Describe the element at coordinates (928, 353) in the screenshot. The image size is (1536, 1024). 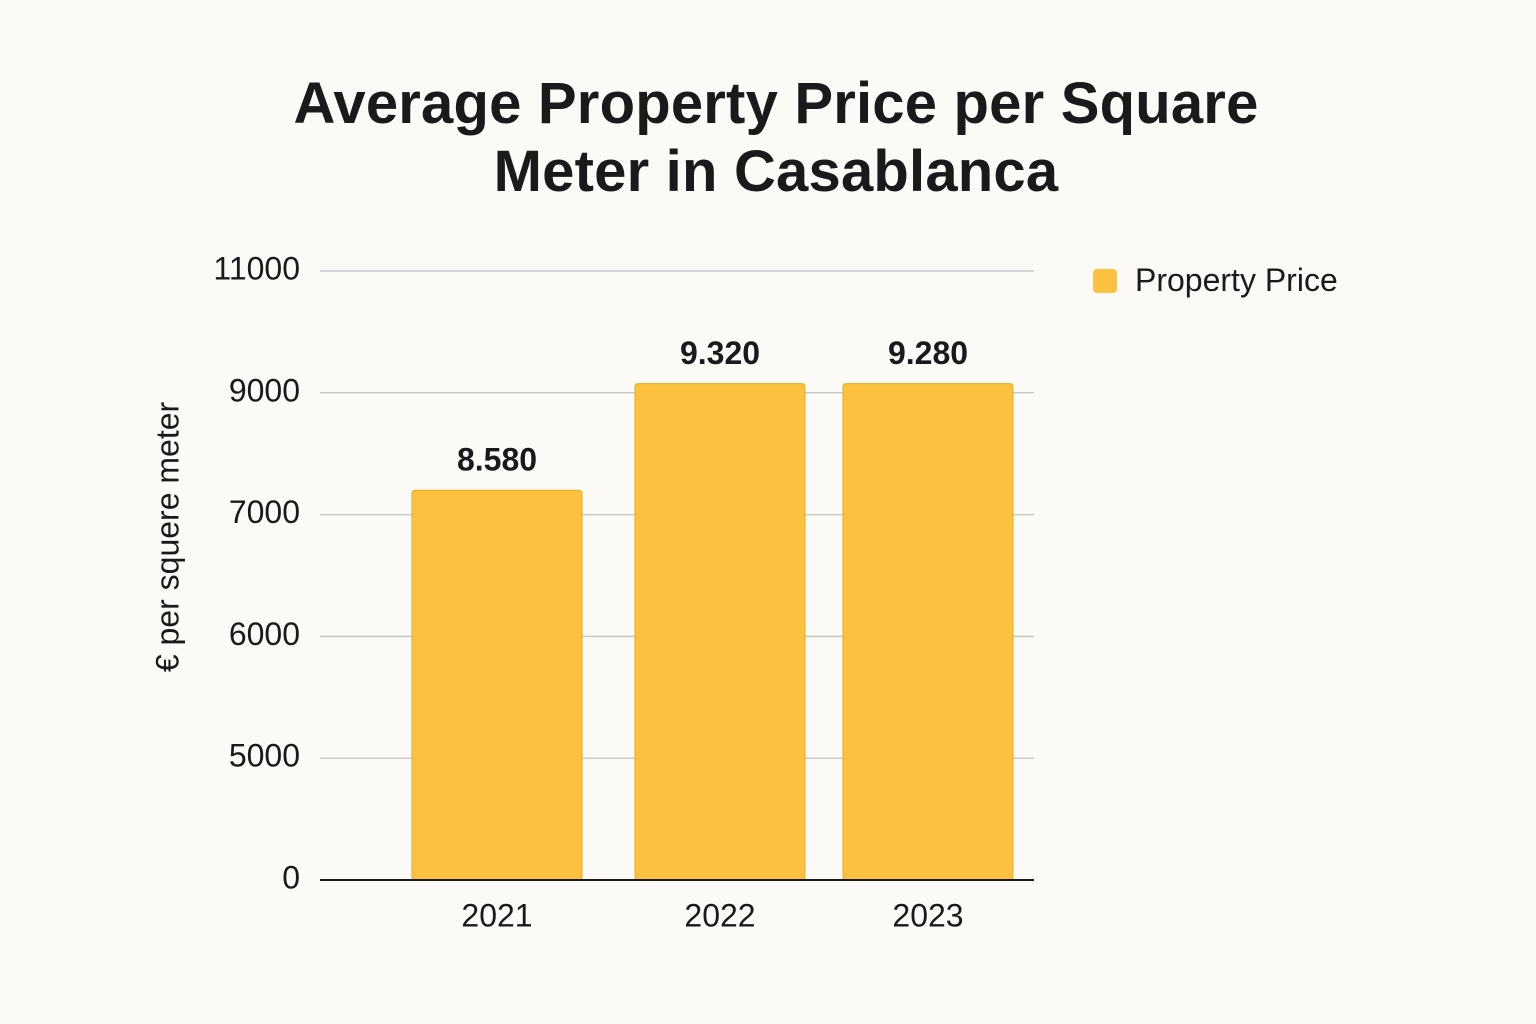
I see `data-label-2023: 9.280` at that location.